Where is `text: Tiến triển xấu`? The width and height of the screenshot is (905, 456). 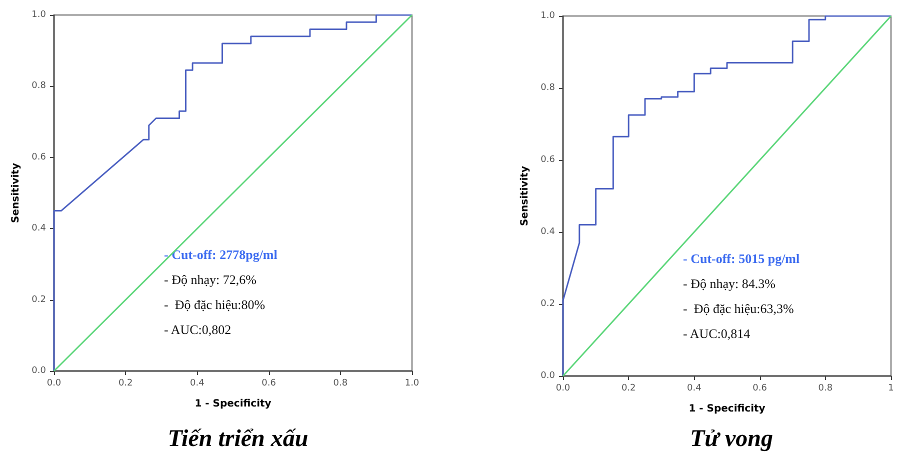
text: Tiến triển xấu is located at coordinates (238, 439).